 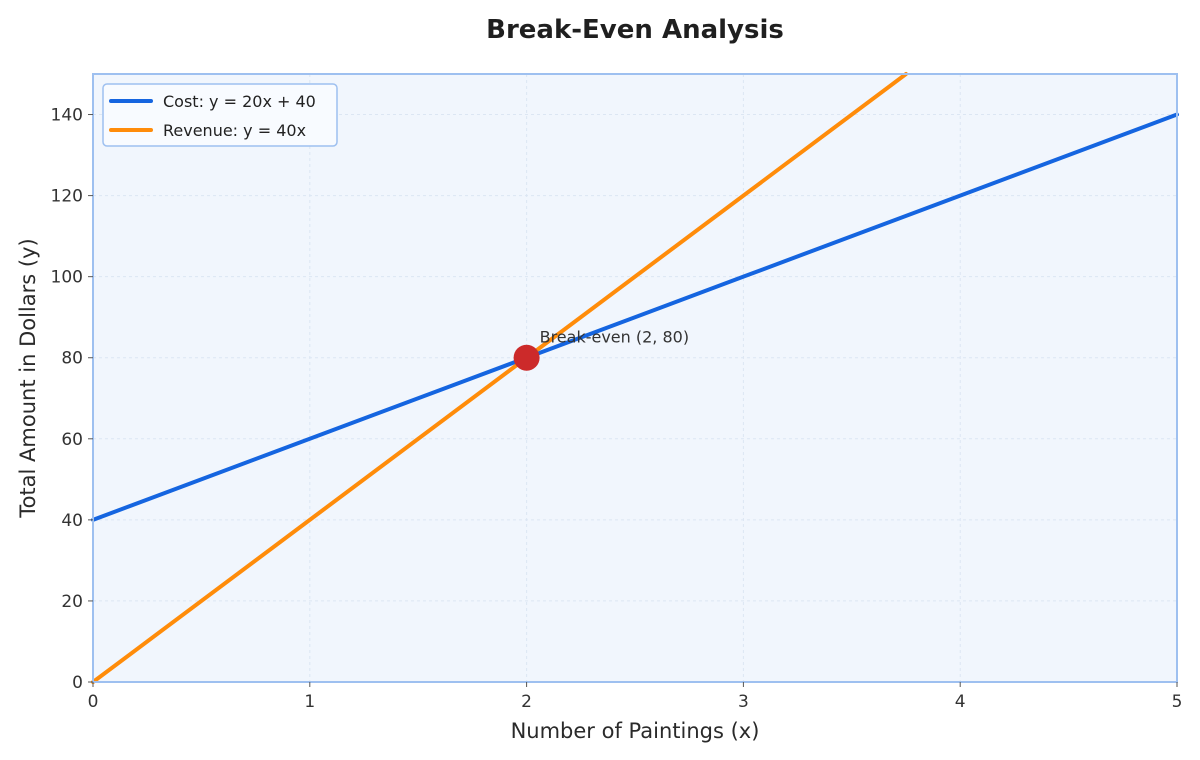 I want to click on x-tick-label: 1, so click(x=309, y=702).